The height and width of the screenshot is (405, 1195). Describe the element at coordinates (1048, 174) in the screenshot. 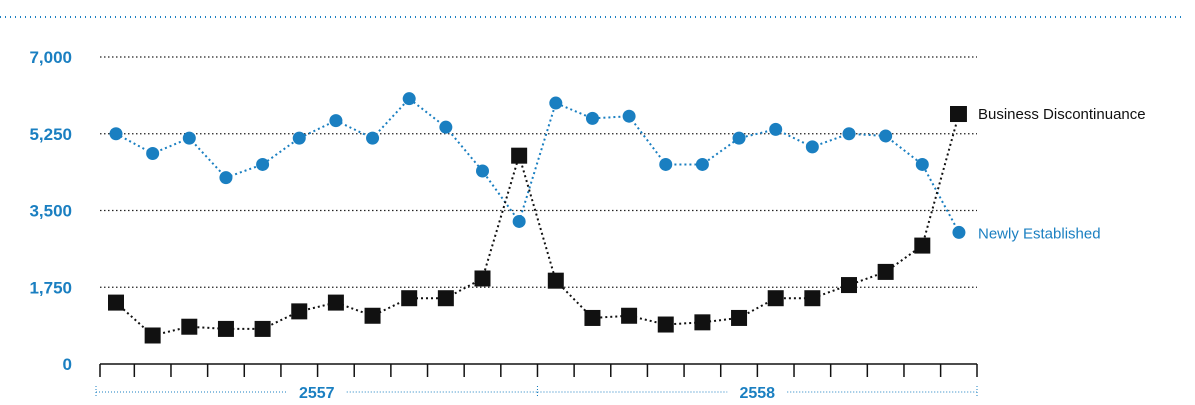

I see `series-labels: Newly Established Business Discontinuance` at that location.